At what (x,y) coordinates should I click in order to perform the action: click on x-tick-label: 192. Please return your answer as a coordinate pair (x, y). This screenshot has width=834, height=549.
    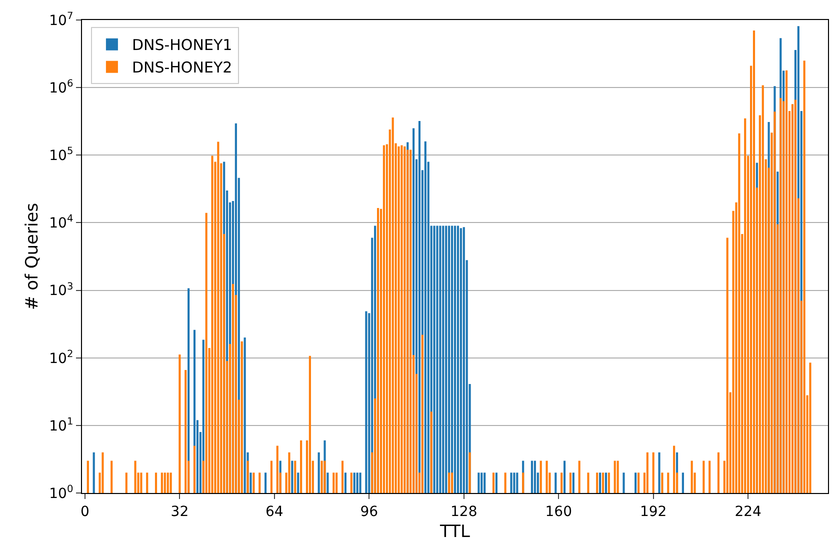
    Looking at the image, I should click on (653, 512).